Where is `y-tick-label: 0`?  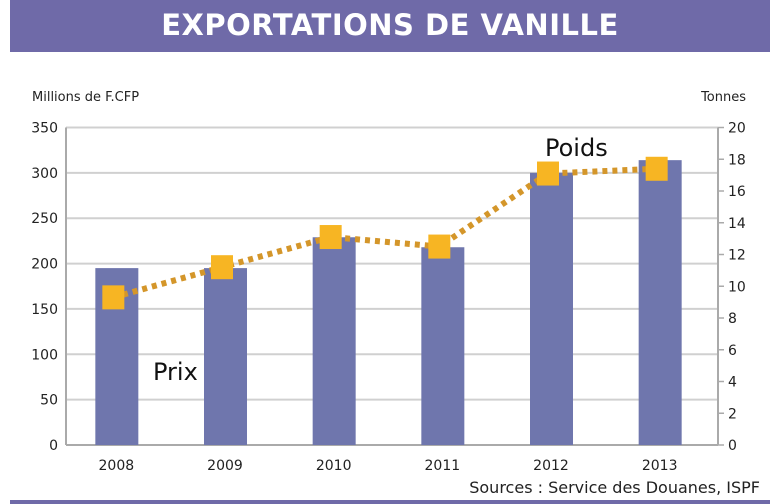
y-tick-label: 0 is located at coordinates (53, 446).